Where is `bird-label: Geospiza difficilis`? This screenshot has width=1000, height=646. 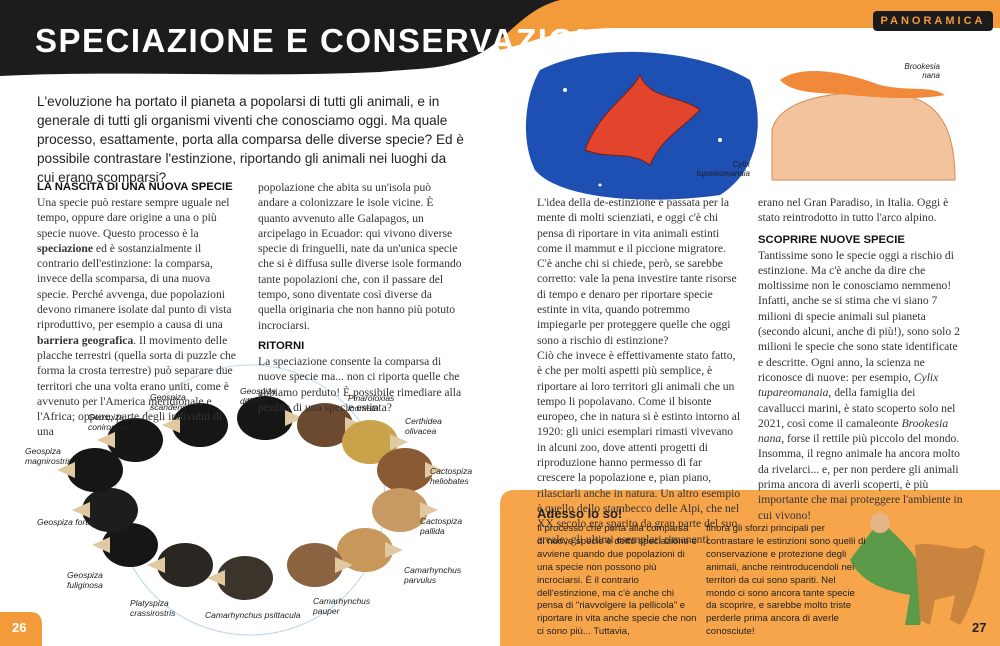 bird-label: Geospiza difficilis is located at coordinates (258, 396).